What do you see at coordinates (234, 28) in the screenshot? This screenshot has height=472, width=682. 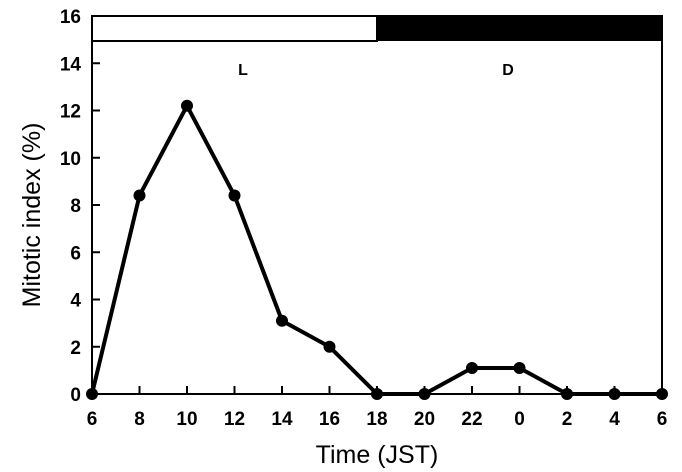 I see `light-period-bar` at bounding box center [234, 28].